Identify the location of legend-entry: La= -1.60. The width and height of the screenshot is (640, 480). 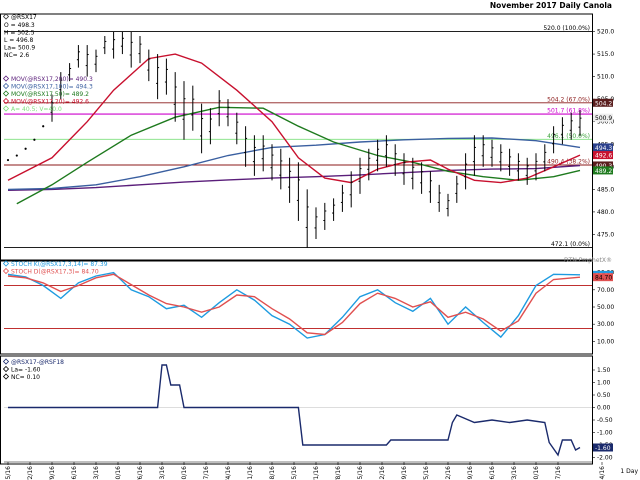
(26, 370).